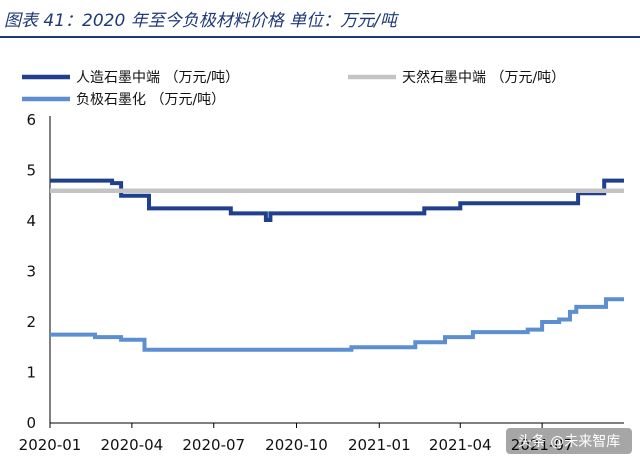  What do you see at coordinates (296, 445) in the screenshot?
I see `x-tick-label: 2020-10` at bounding box center [296, 445].